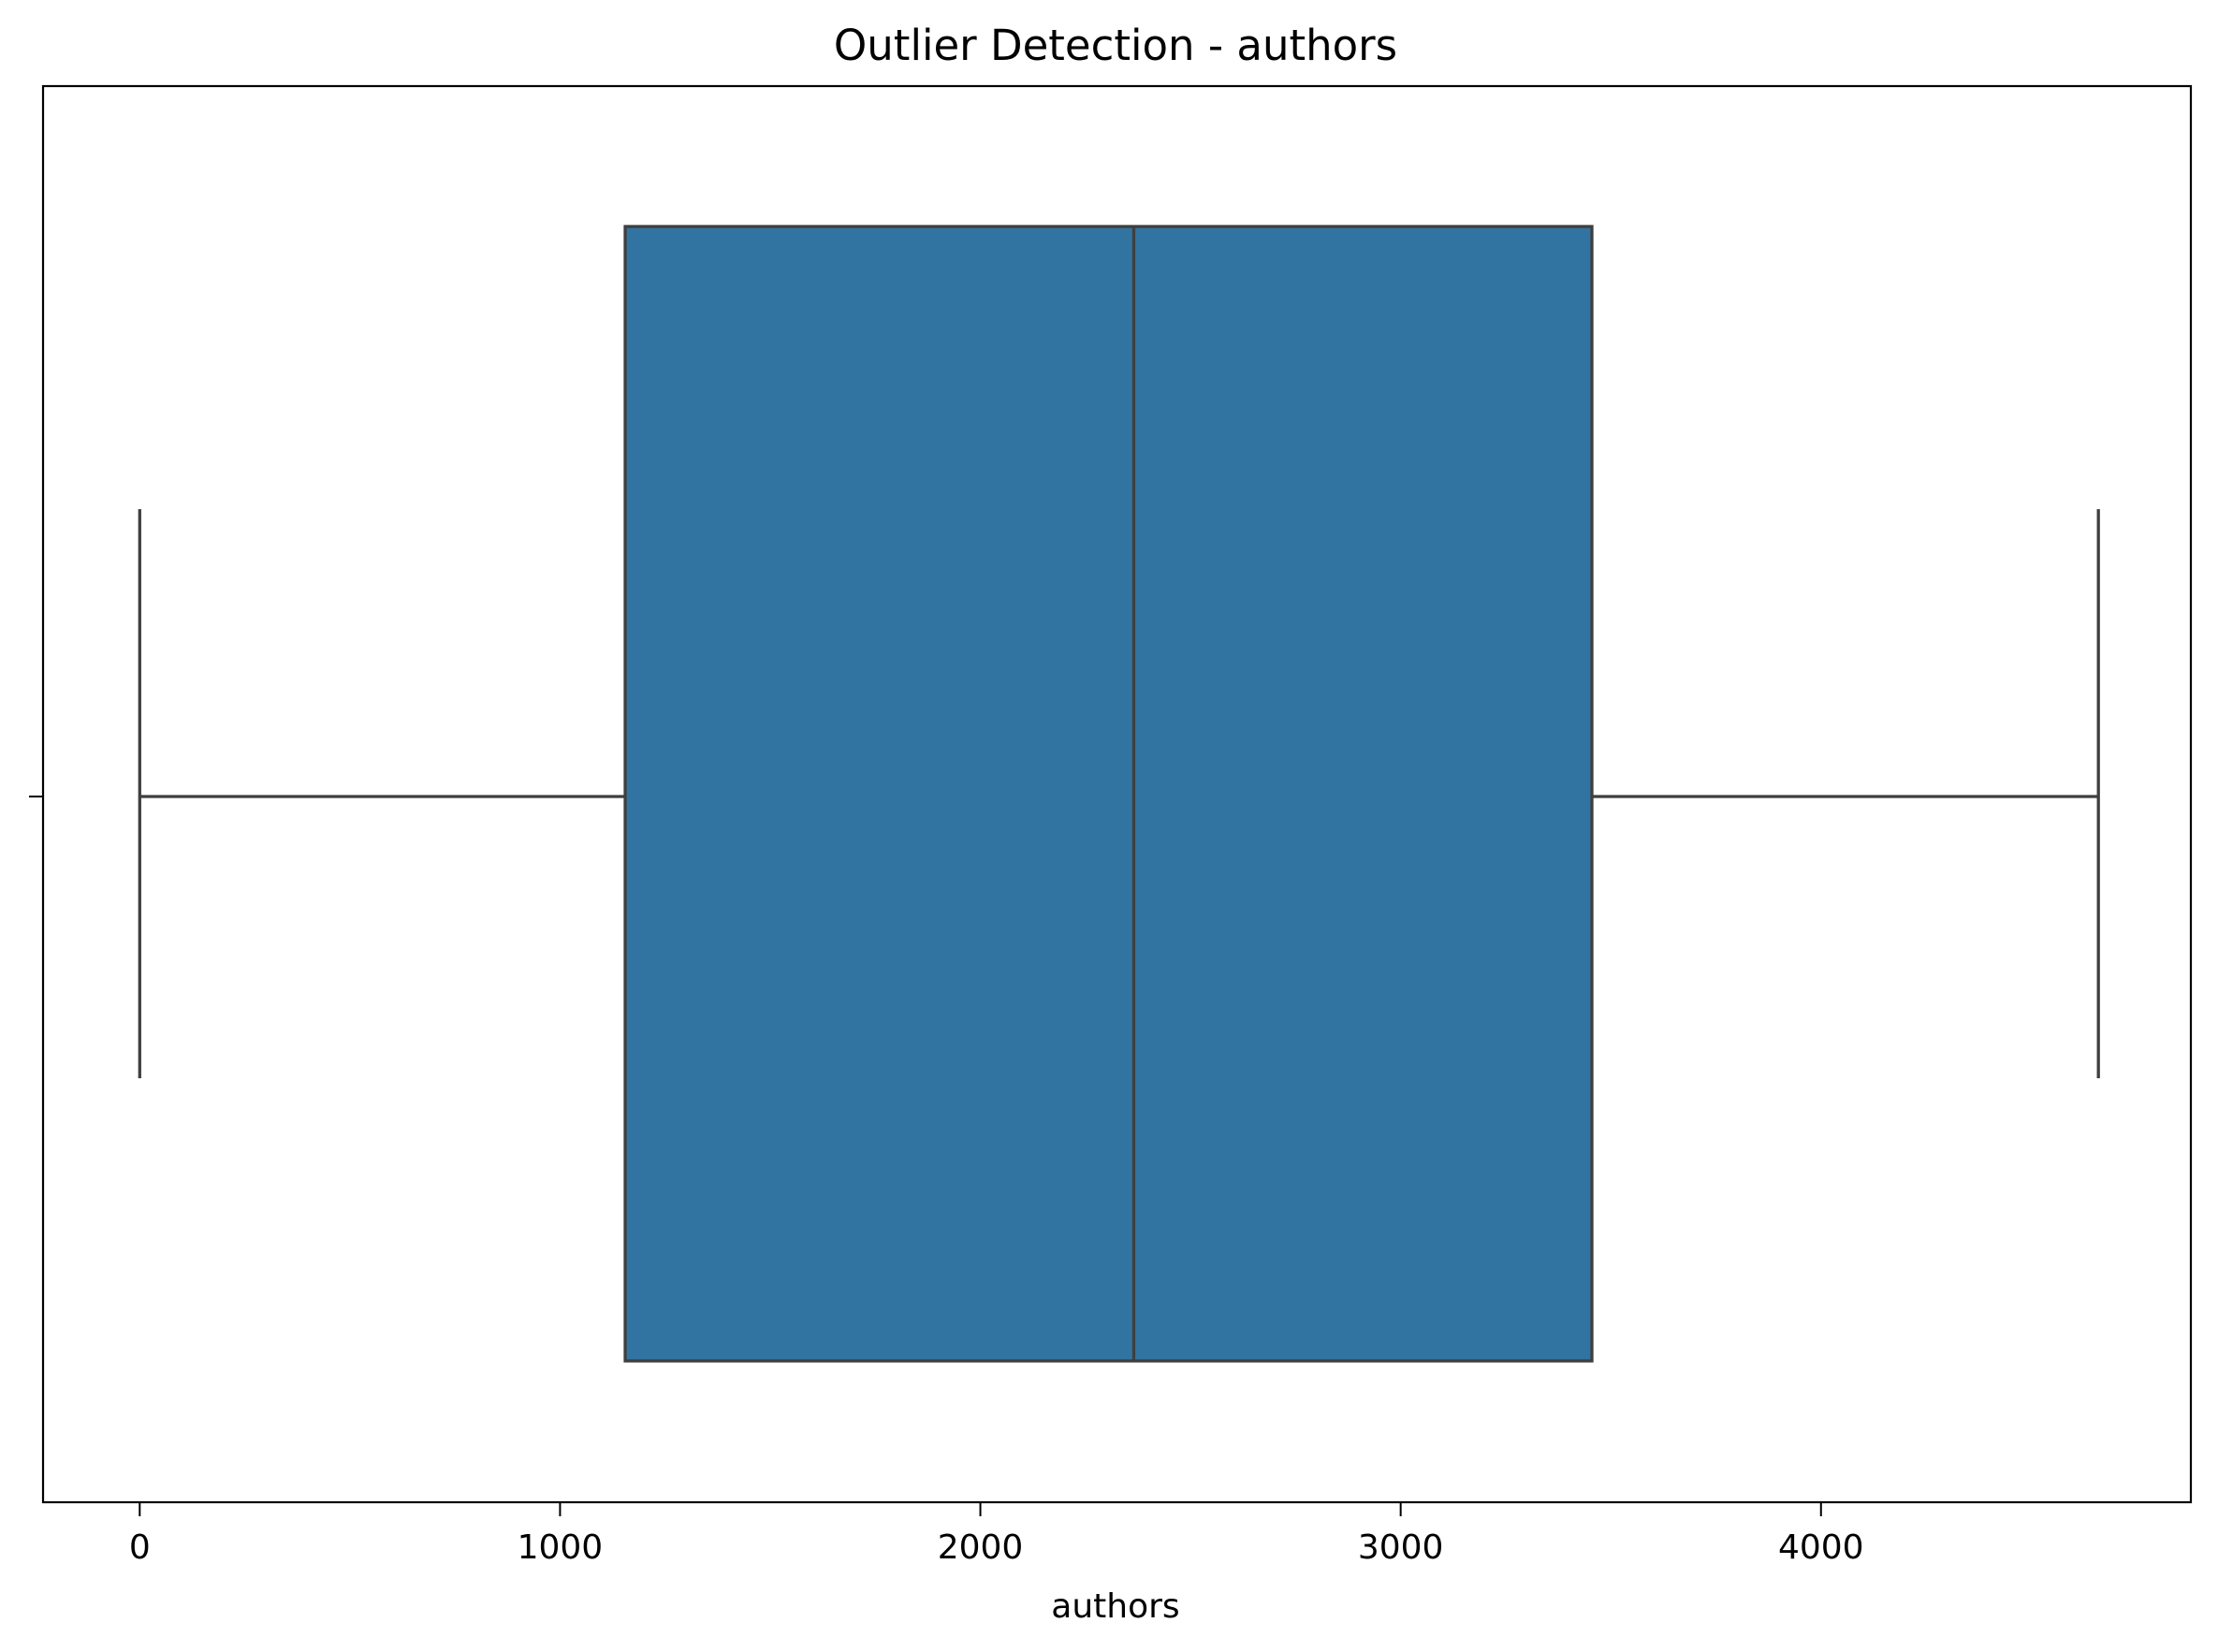 The width and height of the screenshot is (2218, 1652). What do you see at coordinates (561, 1547) in the screenshot?
I see `x-tick-label: 1000` at bounding box center [561, 1547].